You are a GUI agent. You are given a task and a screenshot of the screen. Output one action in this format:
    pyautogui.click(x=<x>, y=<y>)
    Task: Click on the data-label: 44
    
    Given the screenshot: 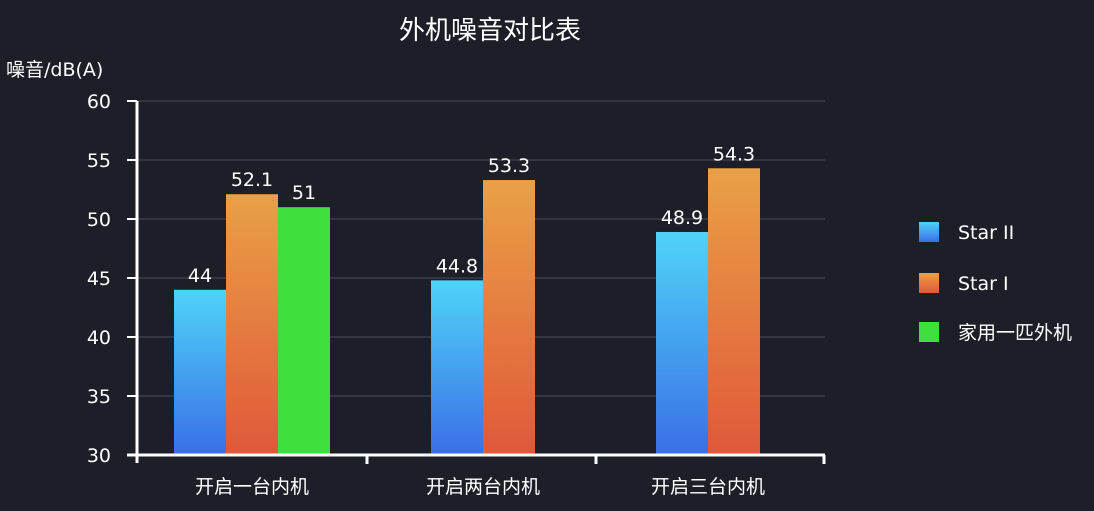 What is the action you would take?
    pyautogui.click(x=200, y=276)
    